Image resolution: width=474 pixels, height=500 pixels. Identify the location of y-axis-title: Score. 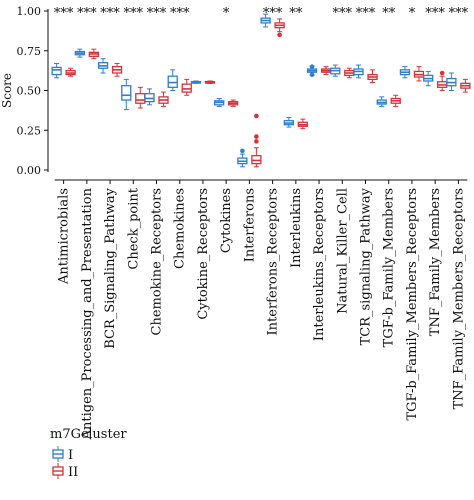
(7, 90).